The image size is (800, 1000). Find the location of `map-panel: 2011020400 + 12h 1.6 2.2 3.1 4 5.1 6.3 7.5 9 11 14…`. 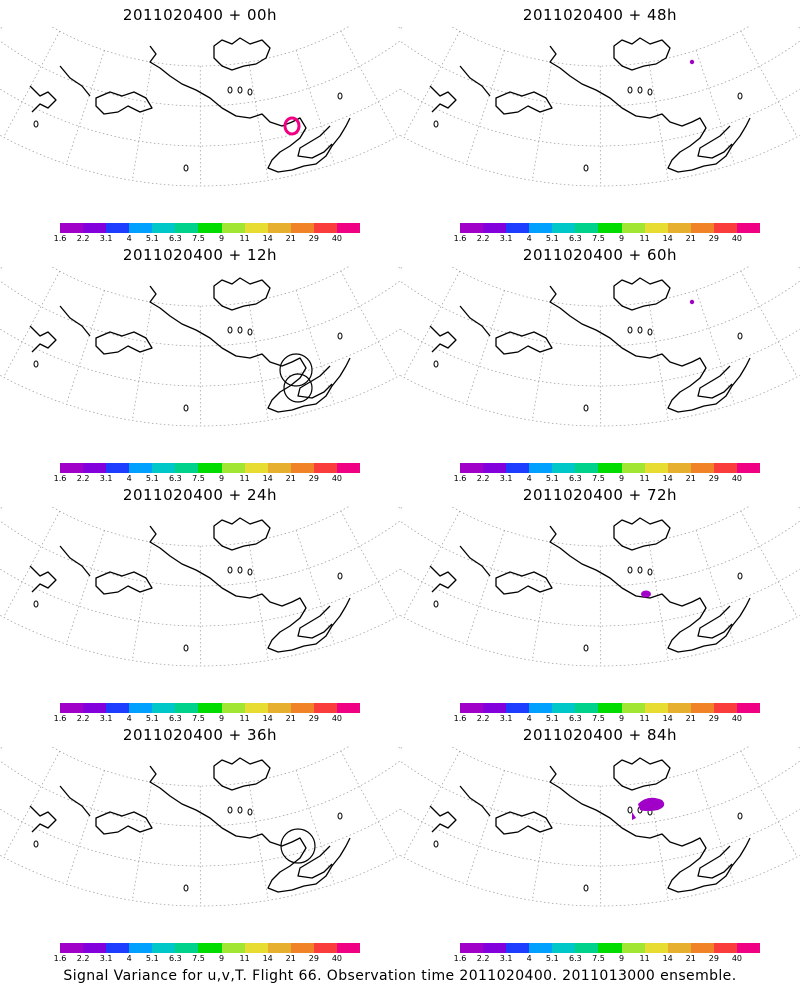

map-panel: 2011020400 + 12h 1.6 2.2 3.1 4 5.1 6.3 7.5 9 11 14… is located at coordinates (200, 361).